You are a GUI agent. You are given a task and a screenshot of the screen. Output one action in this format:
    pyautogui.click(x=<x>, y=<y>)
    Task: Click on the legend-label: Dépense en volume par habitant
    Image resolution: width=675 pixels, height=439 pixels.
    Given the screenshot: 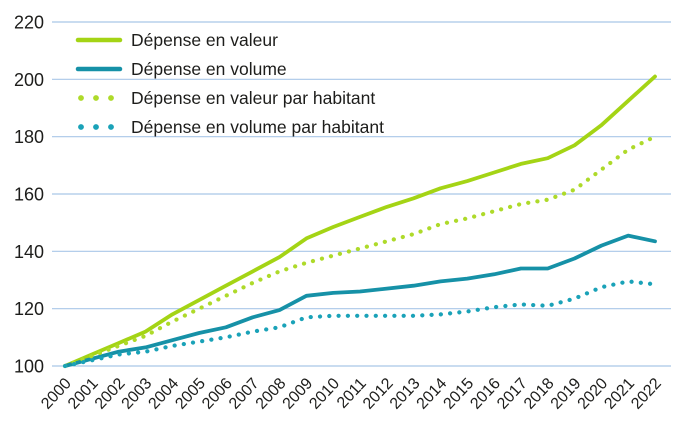 What is the action you would take?
    pyautogui.click(x=257, y=127)
    